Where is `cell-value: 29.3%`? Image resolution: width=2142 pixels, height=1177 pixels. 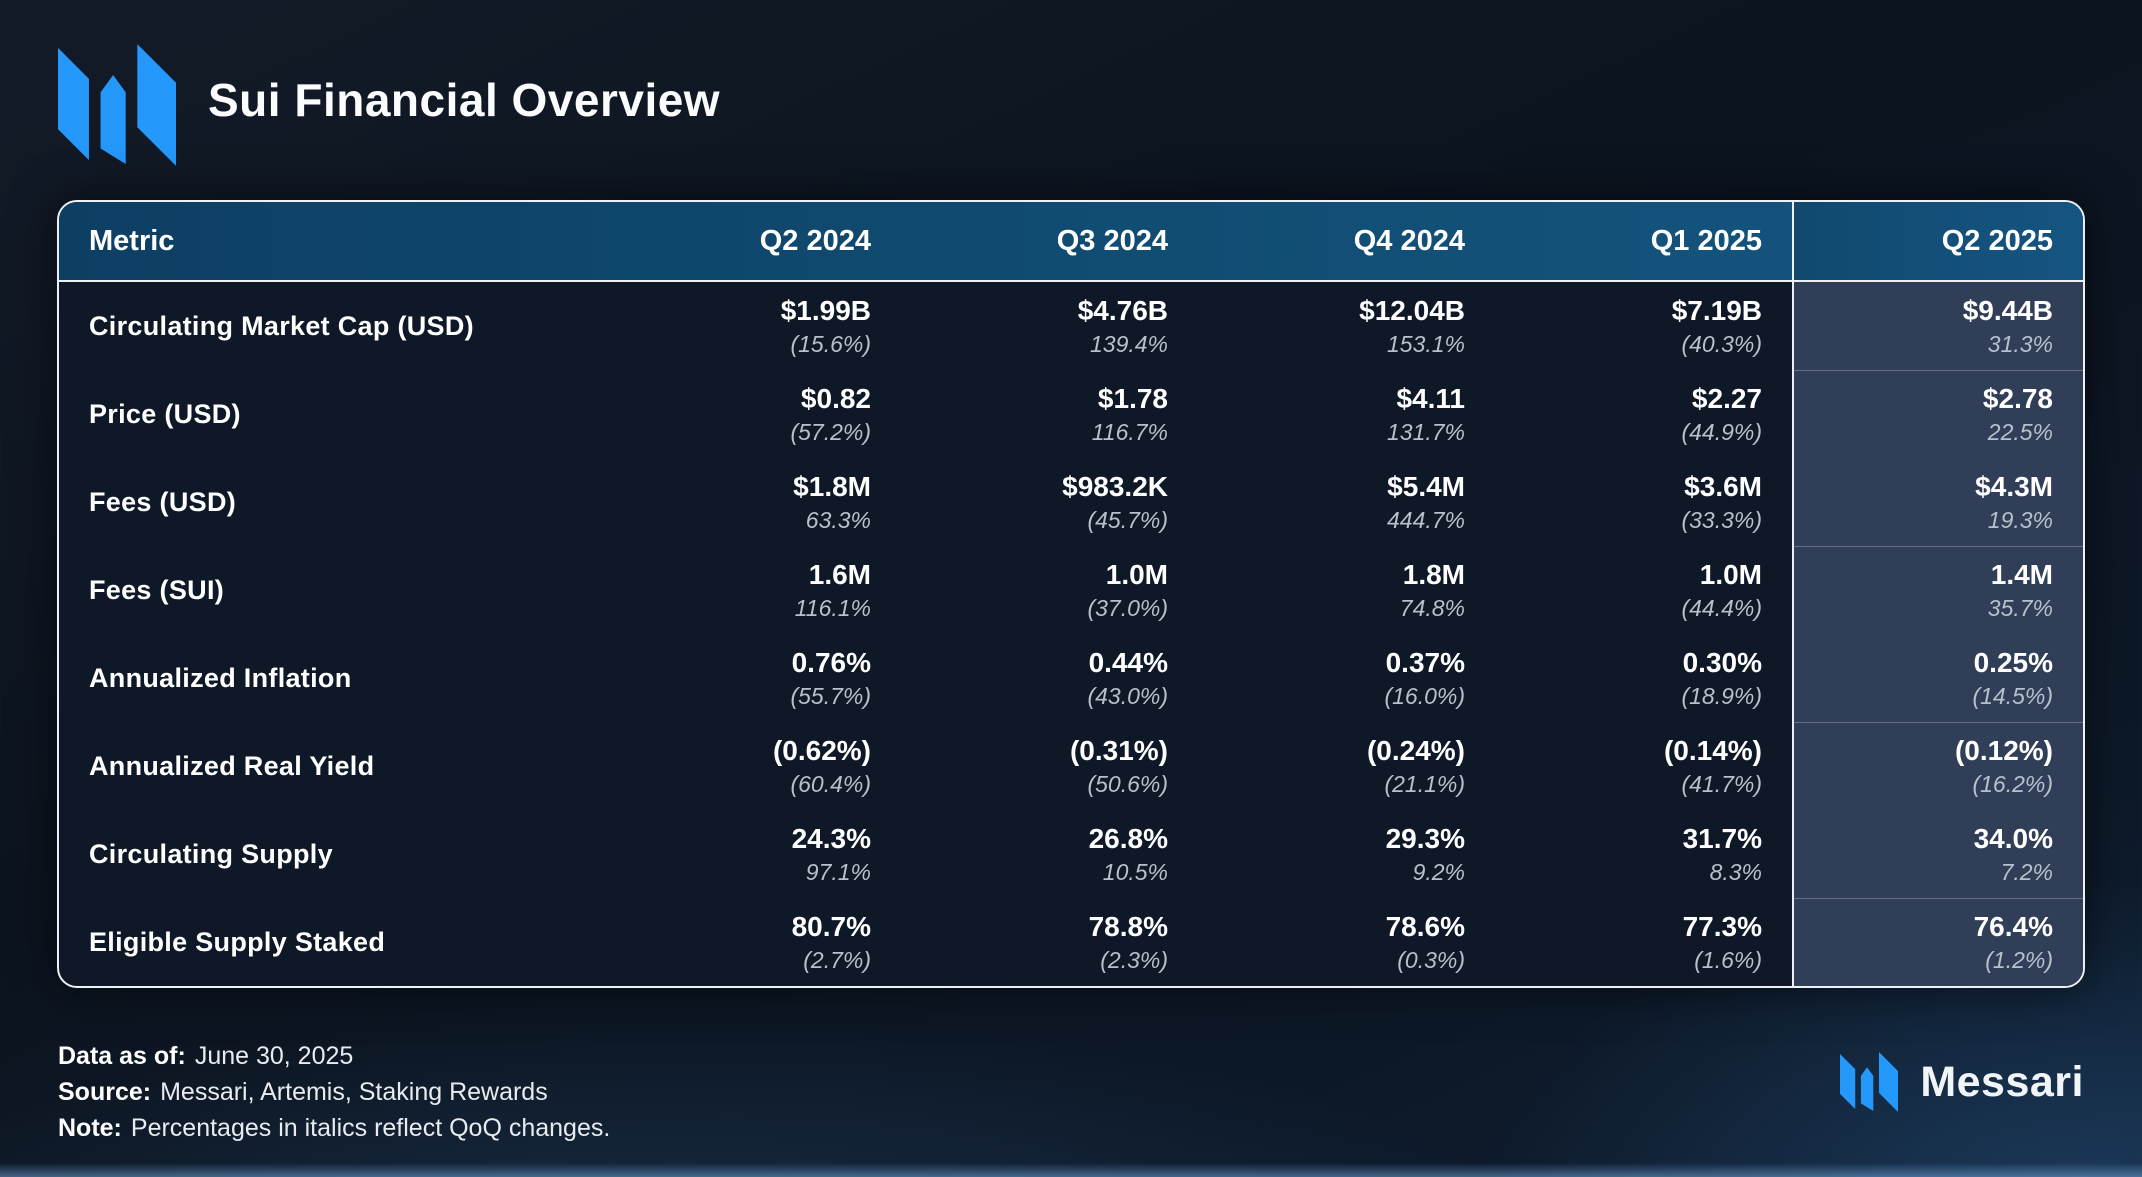
cell-value: 29.3% is located at coordinates (1425, 838).